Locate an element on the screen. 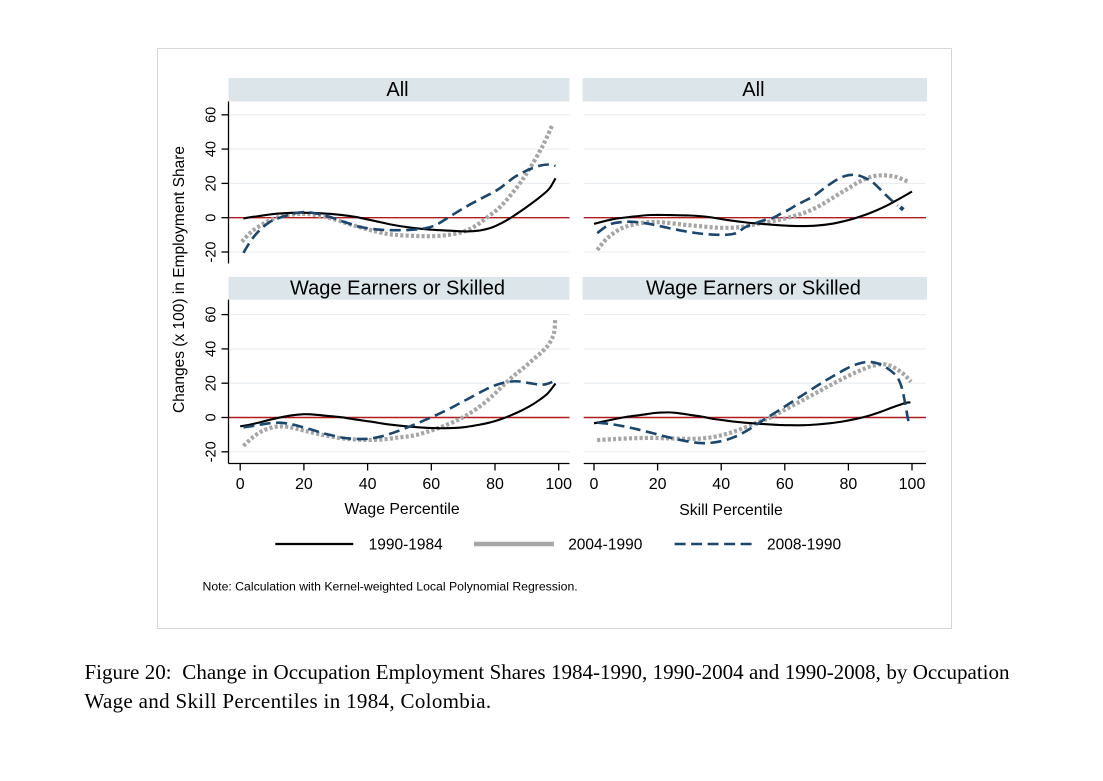 This screenshot has height=781, width=1103. svg-text: 1990-1984 is located at coordinates (405, 544).